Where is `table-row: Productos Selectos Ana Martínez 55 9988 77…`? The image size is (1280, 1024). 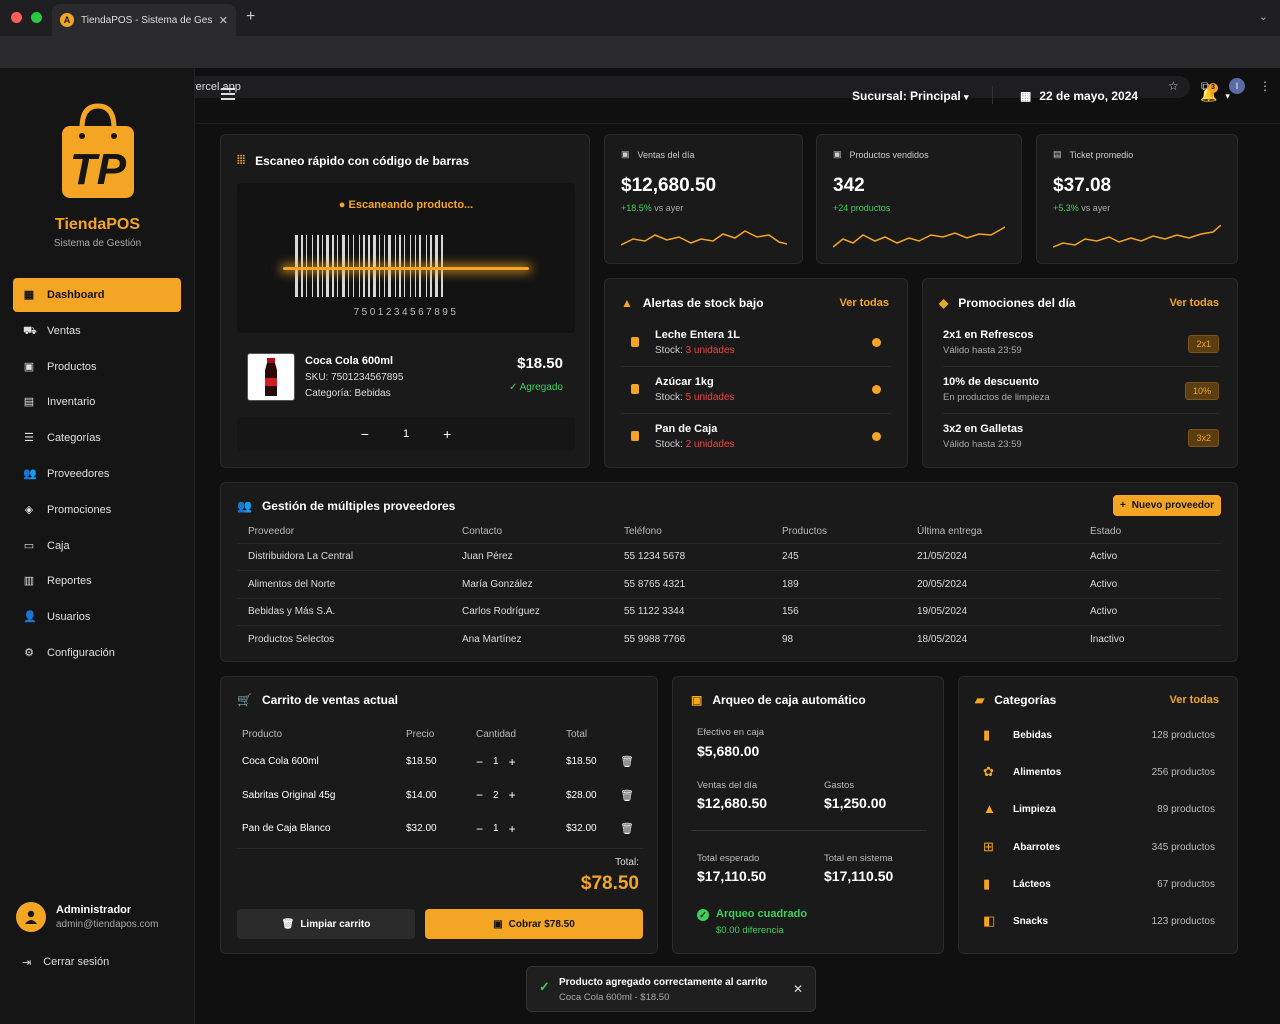 table-row: Productos Selectos Ana Martínez 55 9988 77… is located at coordinates (729, 639).